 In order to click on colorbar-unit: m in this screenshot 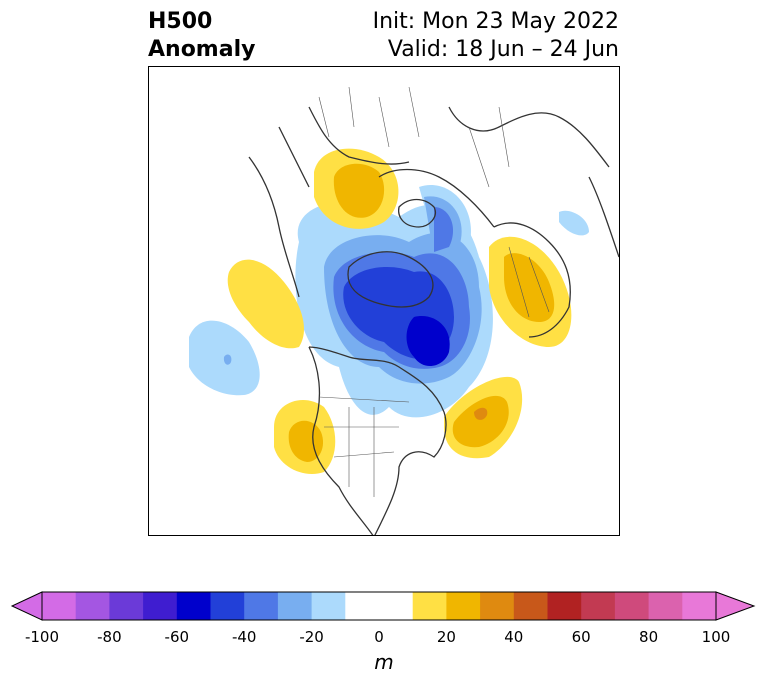, I will do `click(384, 662)`.